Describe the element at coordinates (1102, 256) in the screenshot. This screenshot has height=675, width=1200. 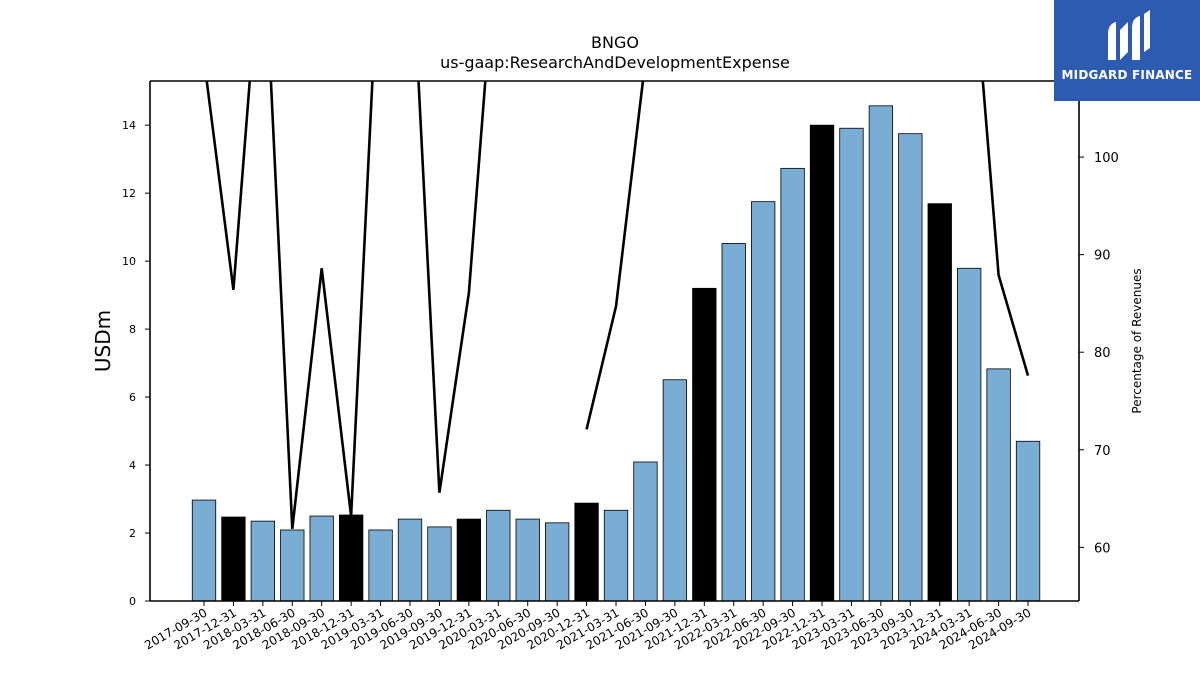
I see `y2-tick-label: 90` at that location.